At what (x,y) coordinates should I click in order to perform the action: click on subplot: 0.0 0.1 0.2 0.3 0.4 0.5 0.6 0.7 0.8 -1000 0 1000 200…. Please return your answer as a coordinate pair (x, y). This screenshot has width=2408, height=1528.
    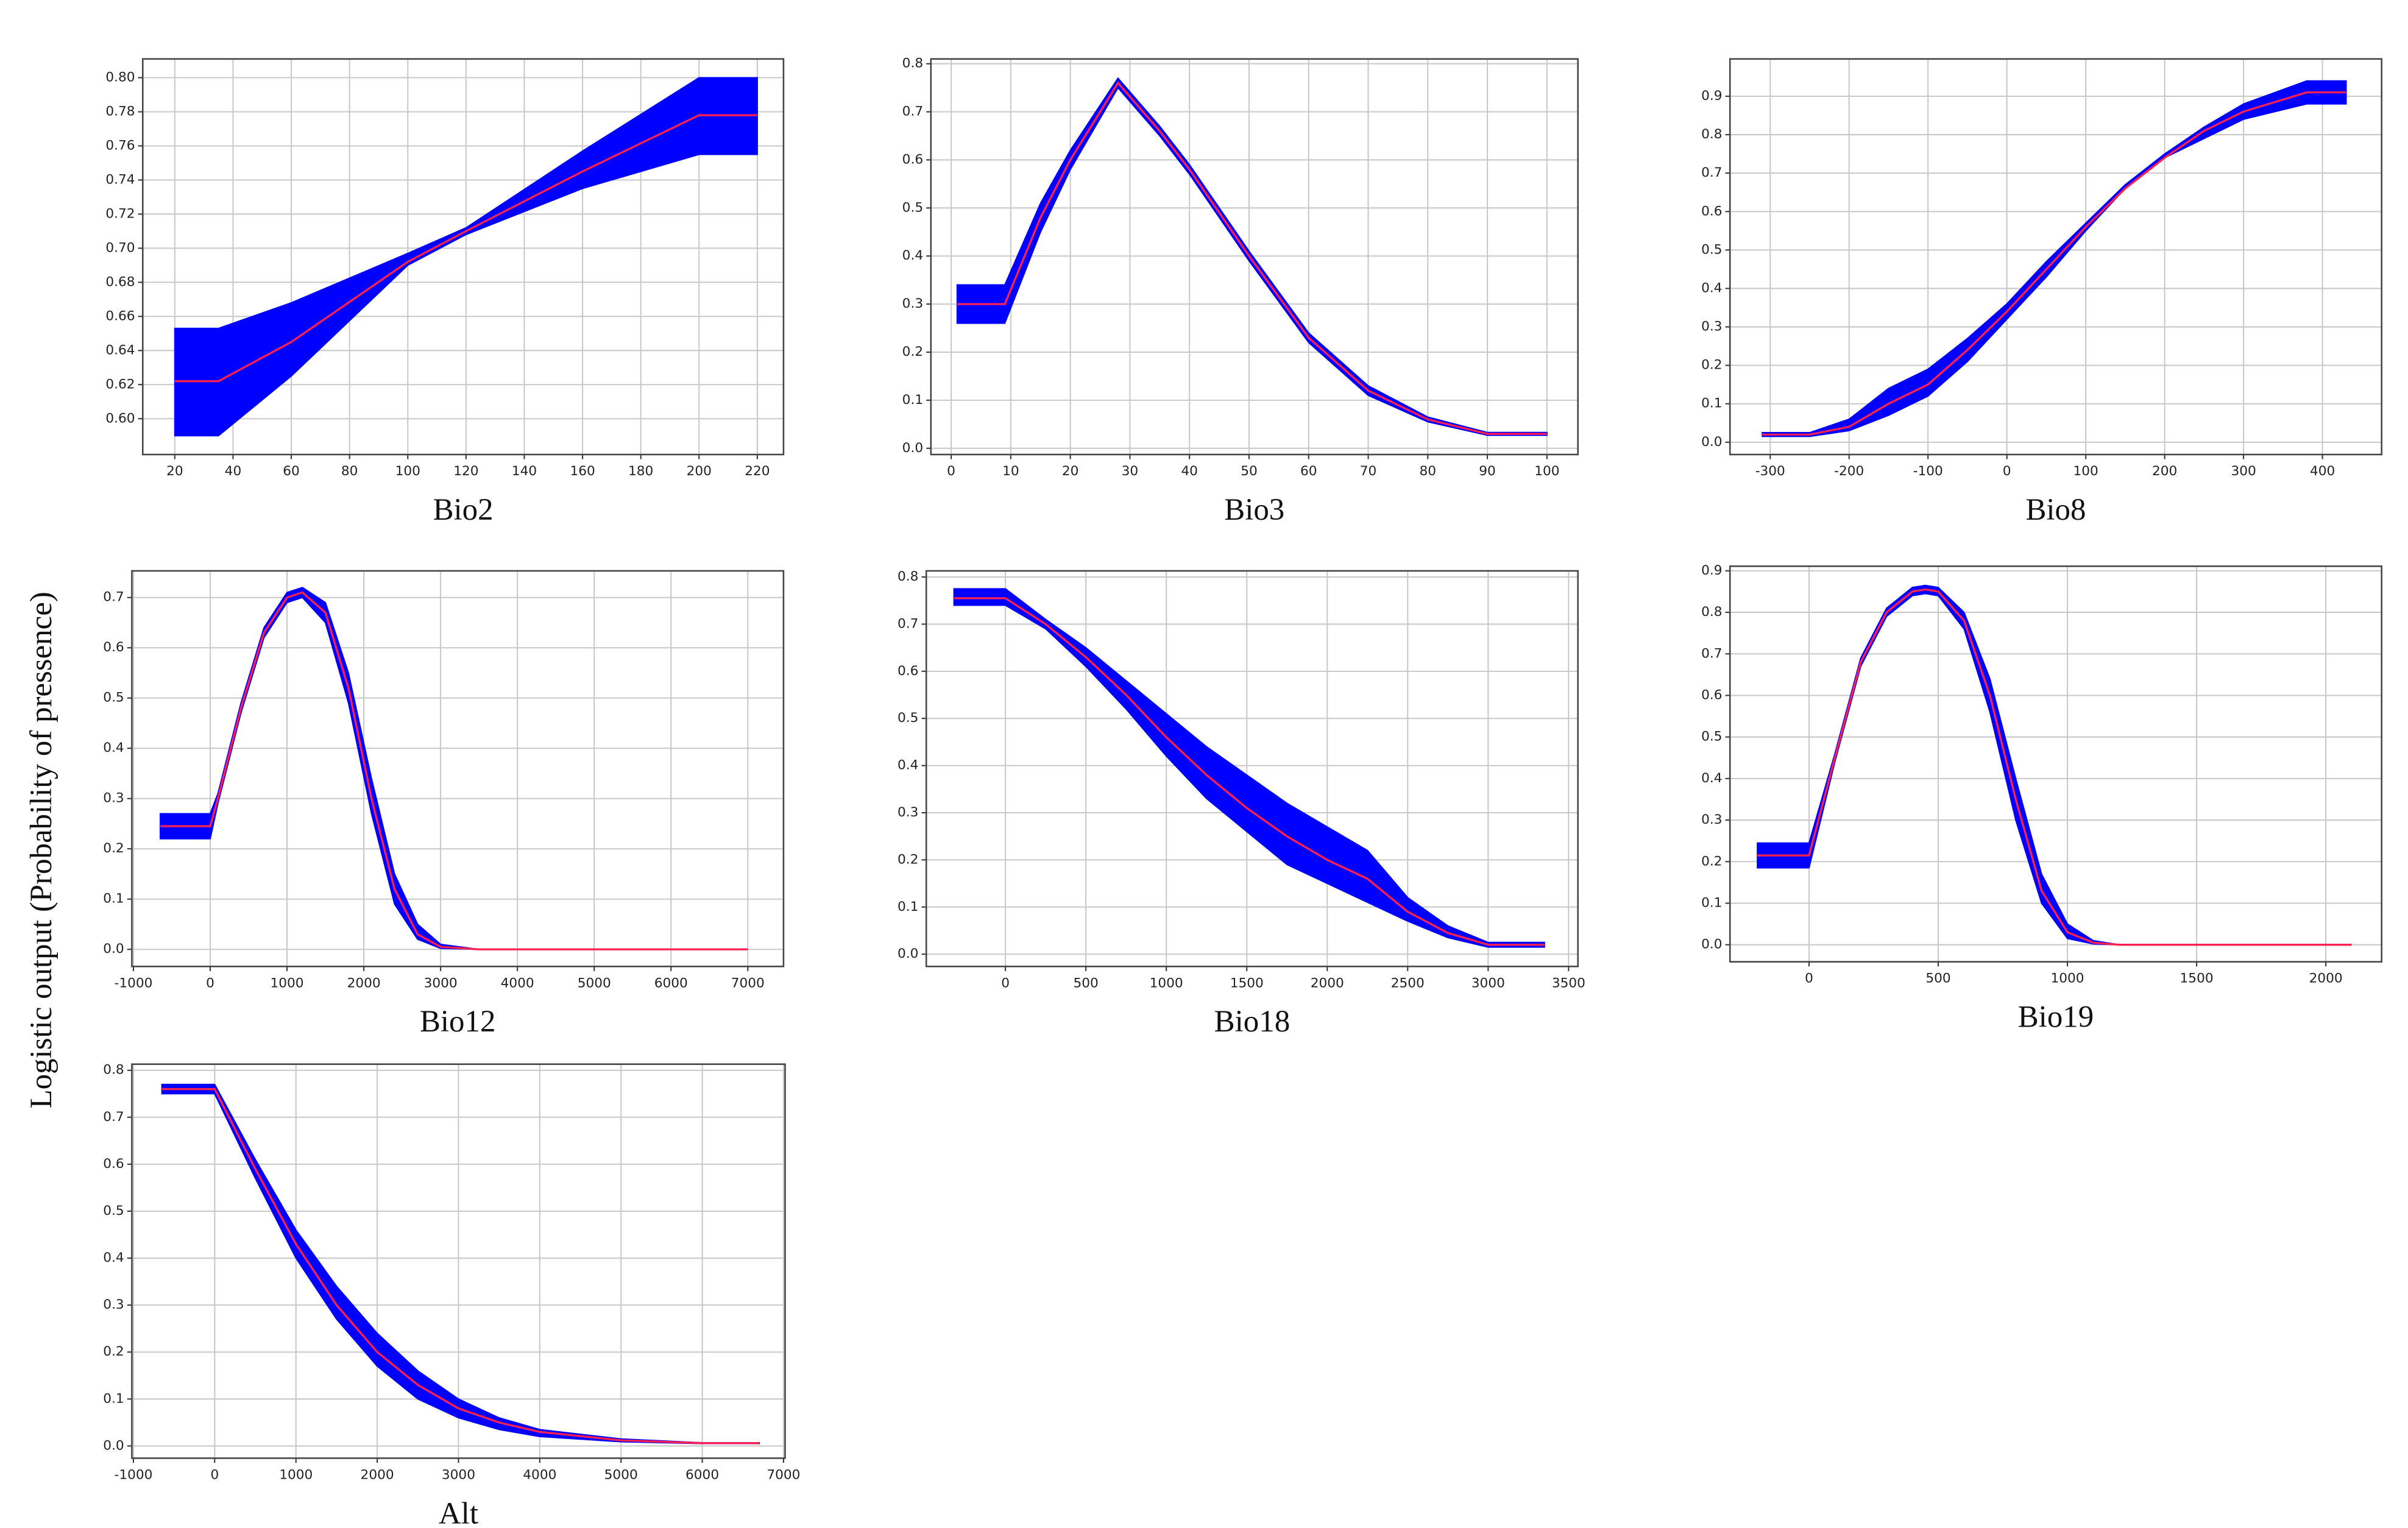
    Looking at the image, I should click on (451, 1295).